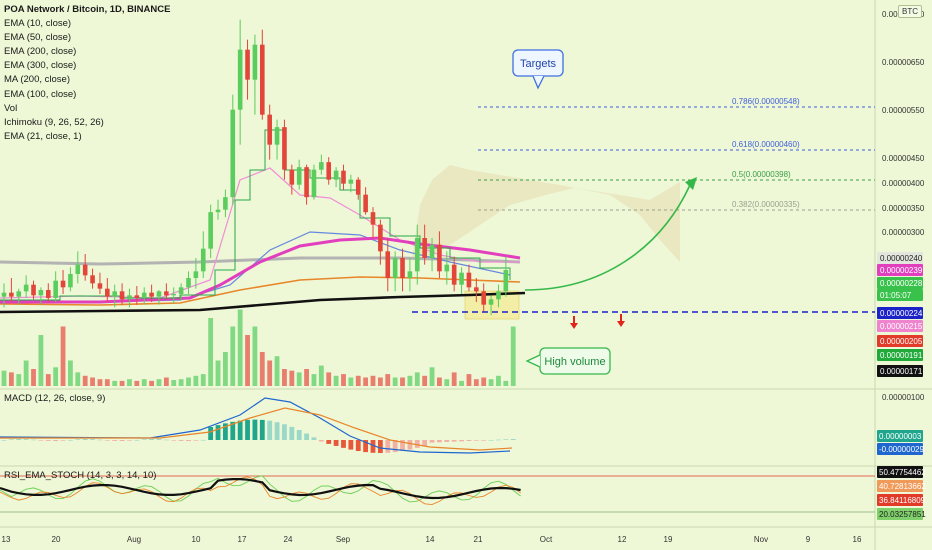  Describe the element at coordinates (87, 9) in the screenshot. I see `symbol-title: POA Network / Bitcoin, 1D, BINANCE` at that location.